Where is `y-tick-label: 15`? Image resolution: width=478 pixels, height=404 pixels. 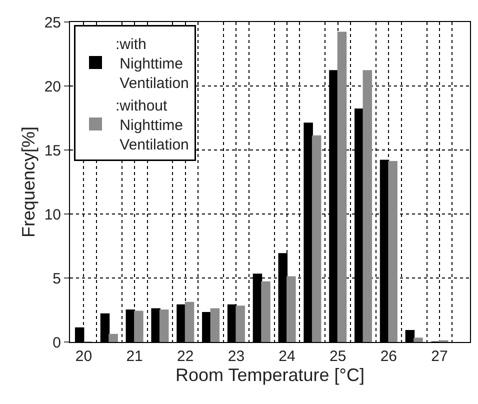
y-tick-label: 15 is located at coordinates (52, 151).